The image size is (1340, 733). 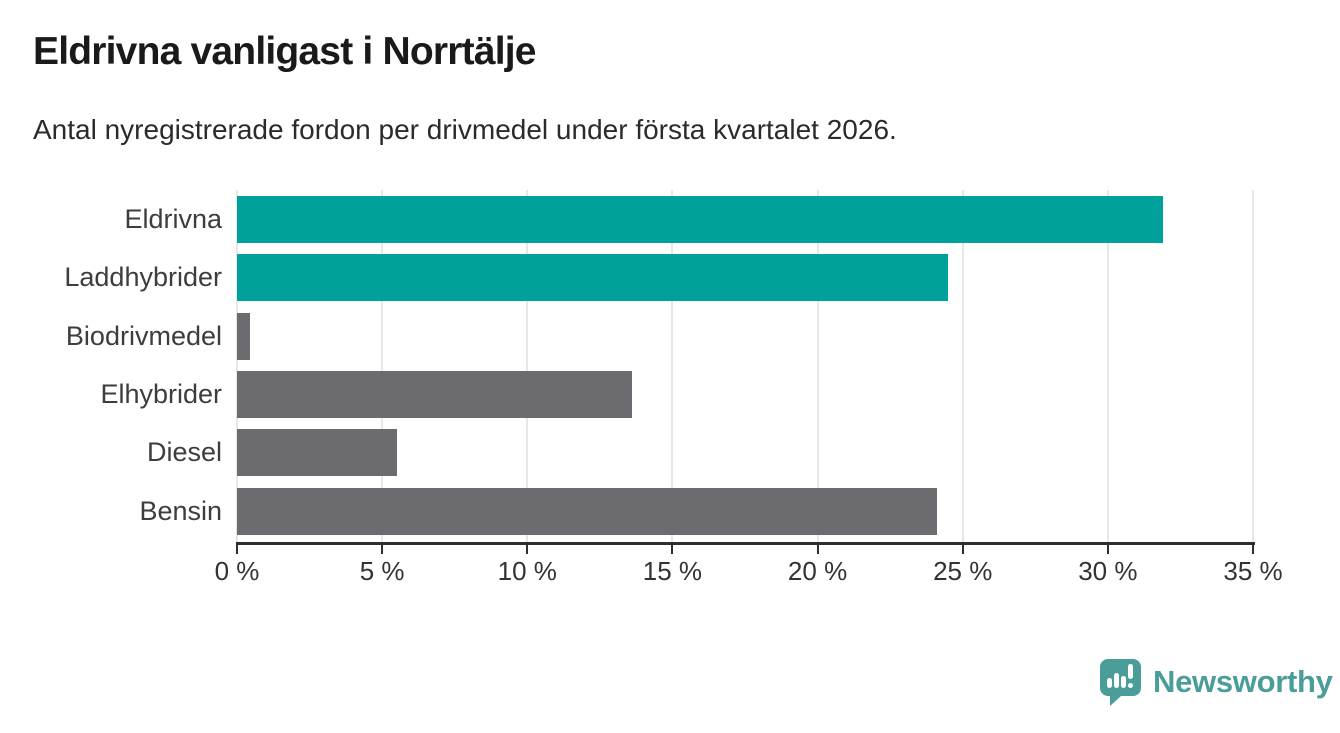 What do you see at coordinates (1243, 681) in the screenshot?
I see `brand-name: Newsworthy` at bounding box center [1243, 681].